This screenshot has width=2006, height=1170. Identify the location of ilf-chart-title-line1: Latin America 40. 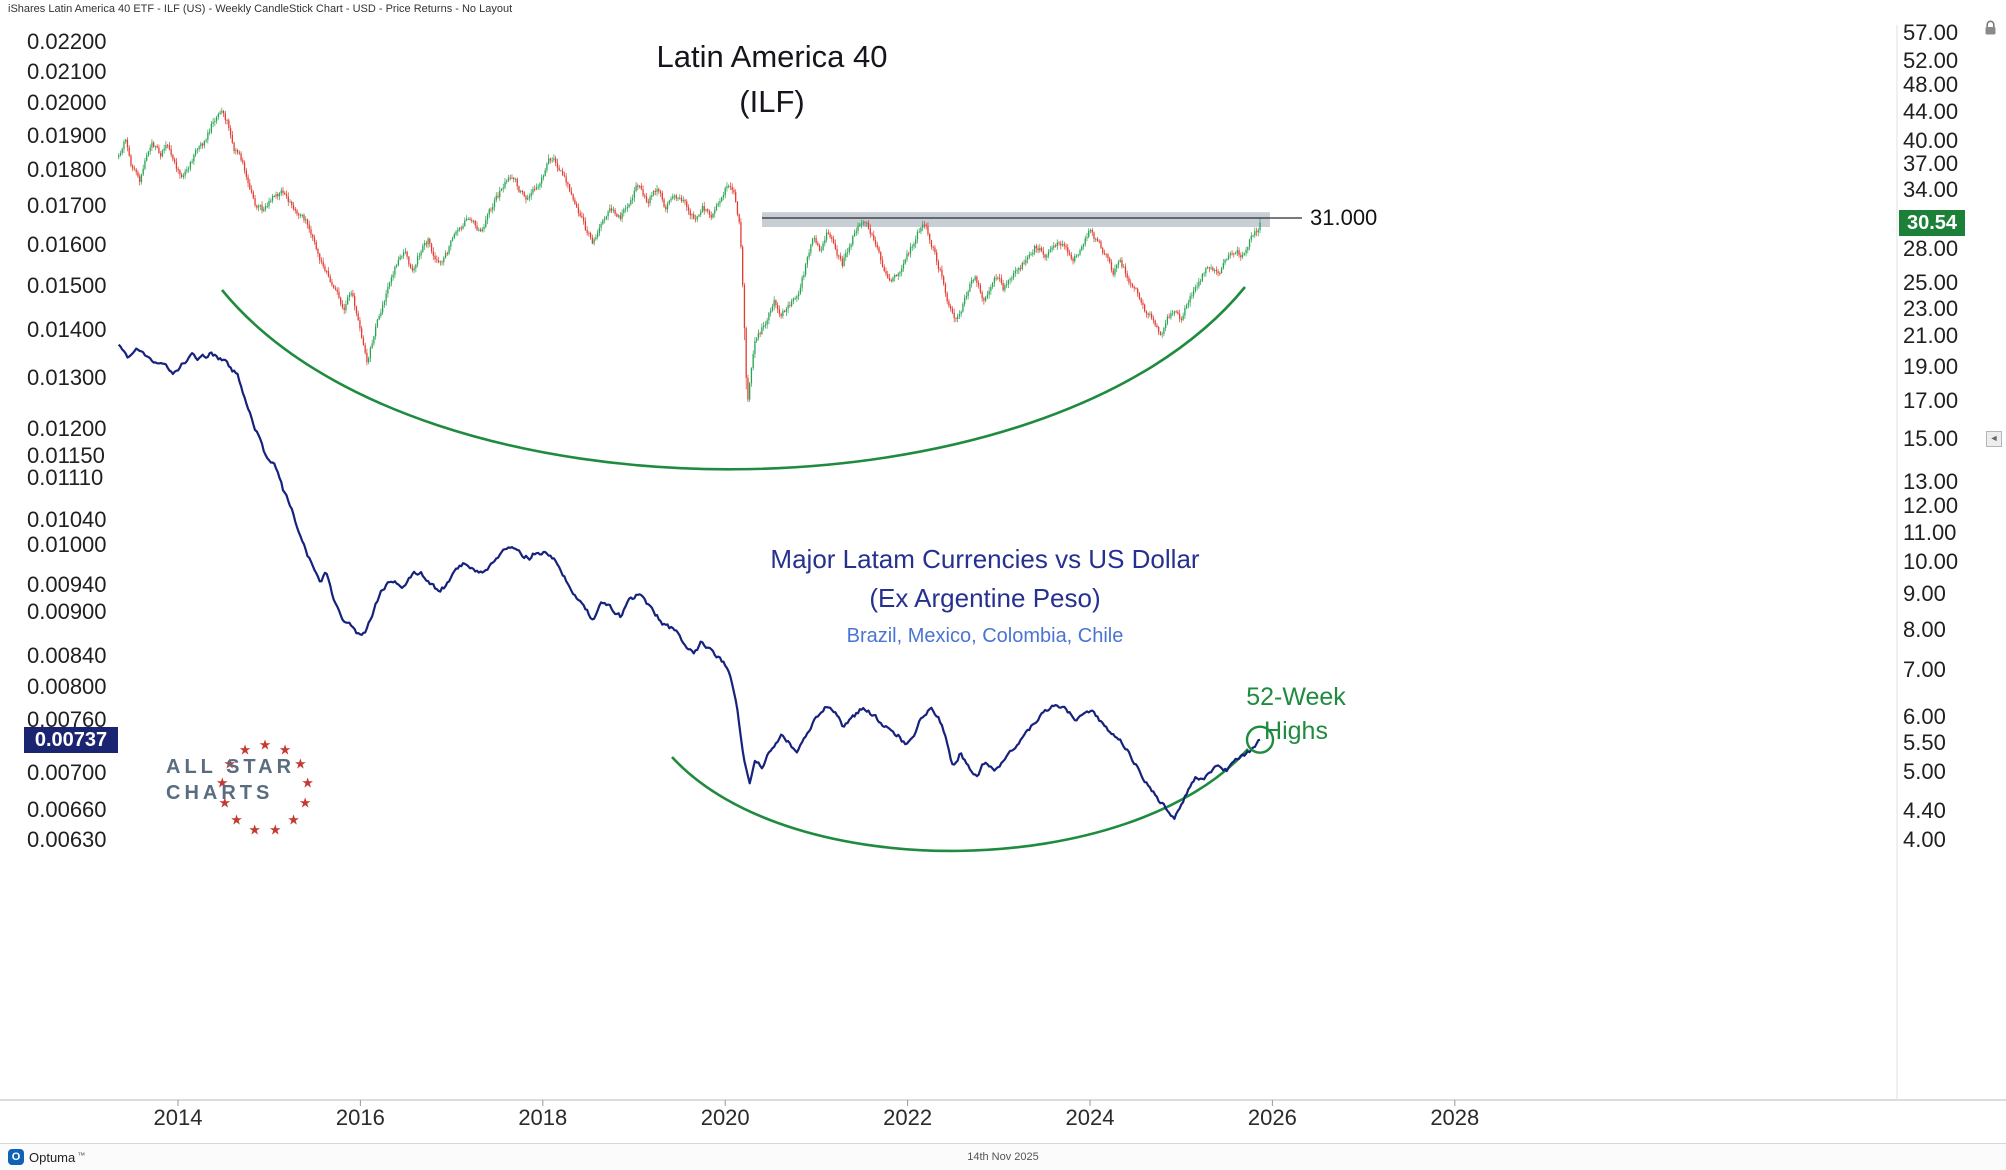
(772, 56).